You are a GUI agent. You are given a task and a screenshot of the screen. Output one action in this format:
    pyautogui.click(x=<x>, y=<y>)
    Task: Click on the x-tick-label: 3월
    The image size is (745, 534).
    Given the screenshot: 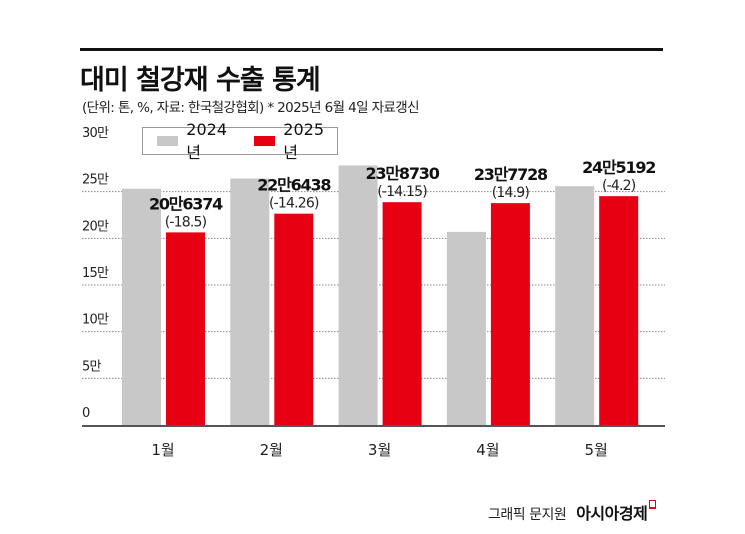 What is the action you would take?
    pyautogui.click(x=379, y=450)
    